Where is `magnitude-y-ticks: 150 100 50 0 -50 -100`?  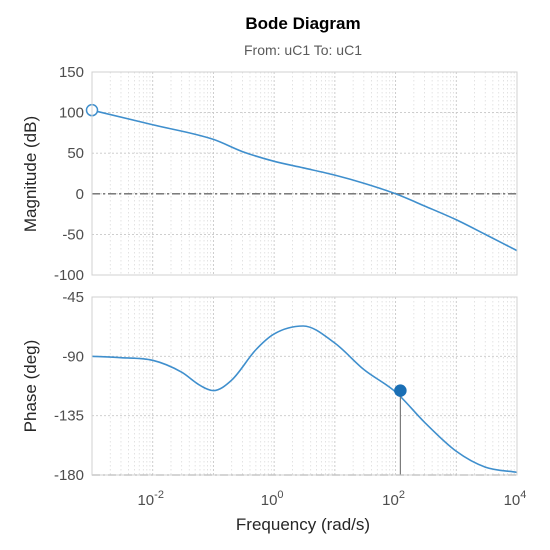
magnitude-y-ticks: 150 100 50 0 -50 -100 is located at coordinates (69, 174).